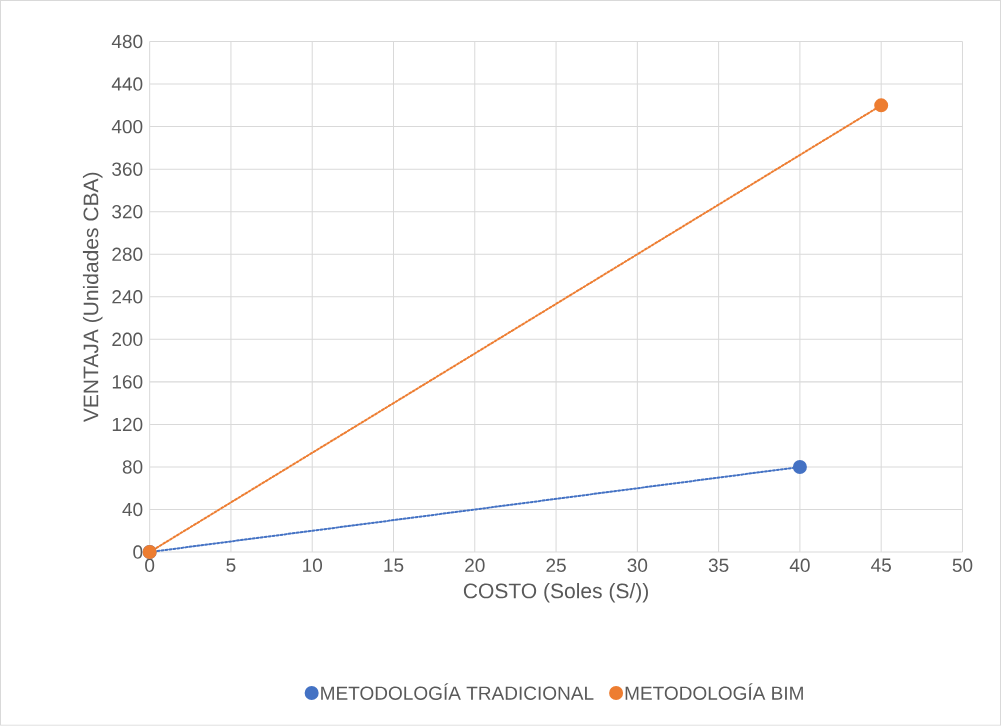 The width and height of the screenshot is (1001, 726). I want to click on x-tick-label: 35, so click(718, 565).